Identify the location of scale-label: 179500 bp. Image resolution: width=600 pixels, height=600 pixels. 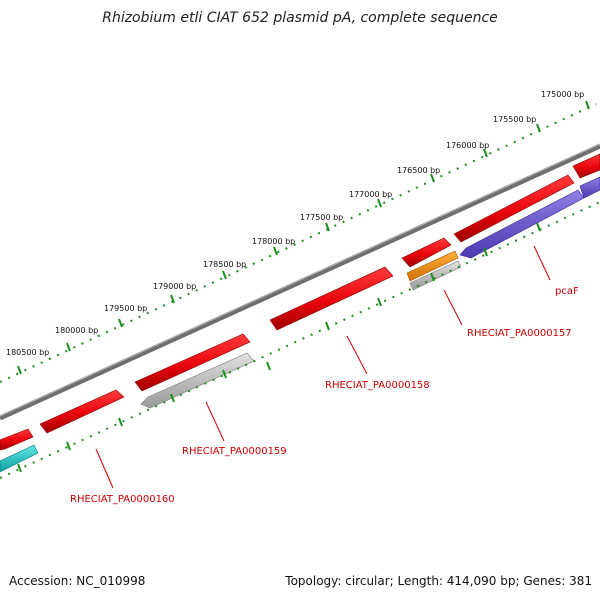
(125, 308).